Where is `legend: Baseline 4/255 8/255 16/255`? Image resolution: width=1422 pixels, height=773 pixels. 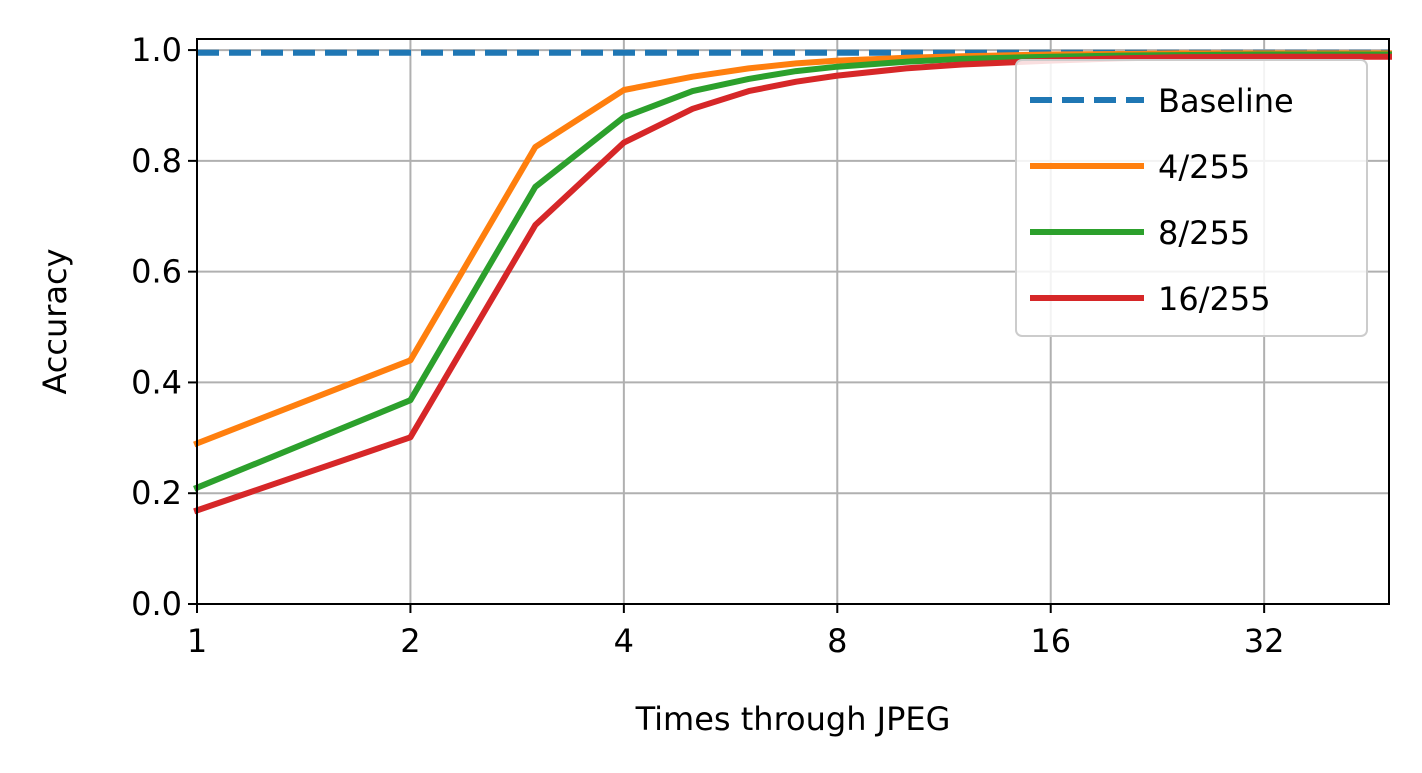 legend: Baseline 4/255 8/255 16/255 is located at coordinates (1191, 198).